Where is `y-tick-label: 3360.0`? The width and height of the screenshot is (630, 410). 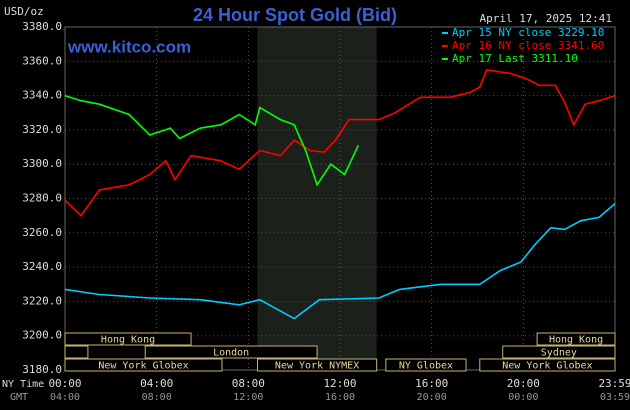 y-tick-label: 3360.0 is located at coordinates (42, 60).